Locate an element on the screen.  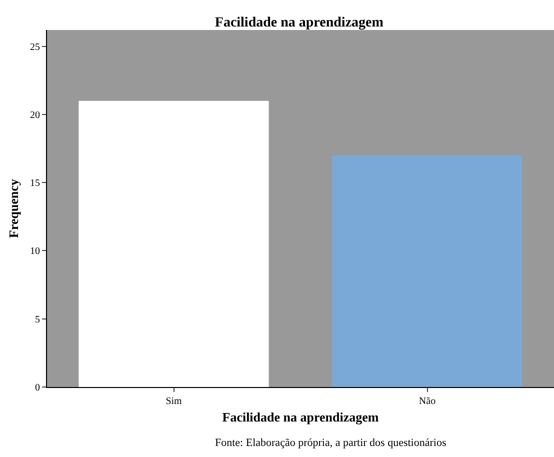
source-note: Fonte: Elaboração própria, a partir dos questionários is located at coordinates (330, 443).